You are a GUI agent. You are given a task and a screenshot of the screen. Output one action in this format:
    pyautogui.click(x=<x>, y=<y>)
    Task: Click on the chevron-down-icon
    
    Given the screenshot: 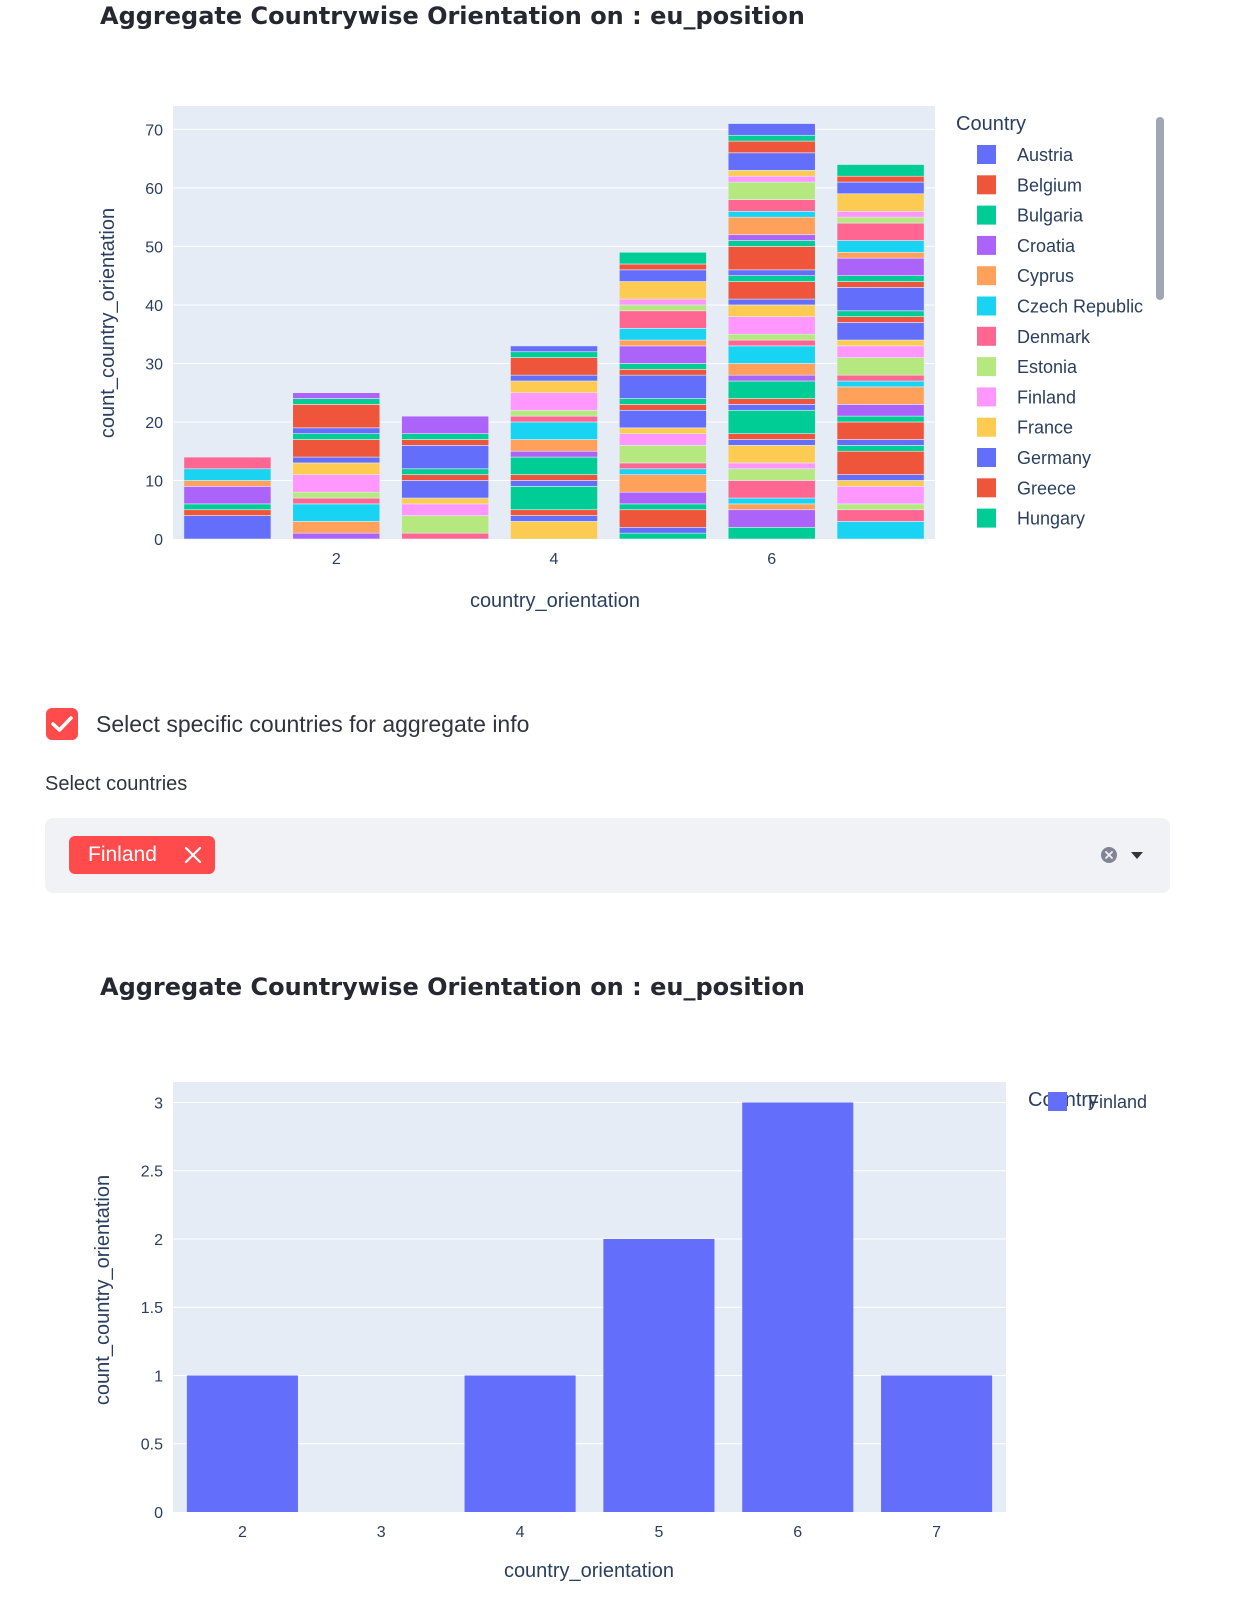 What is the action you would take?
    pyautogui.click(x=1137, y=855)
    